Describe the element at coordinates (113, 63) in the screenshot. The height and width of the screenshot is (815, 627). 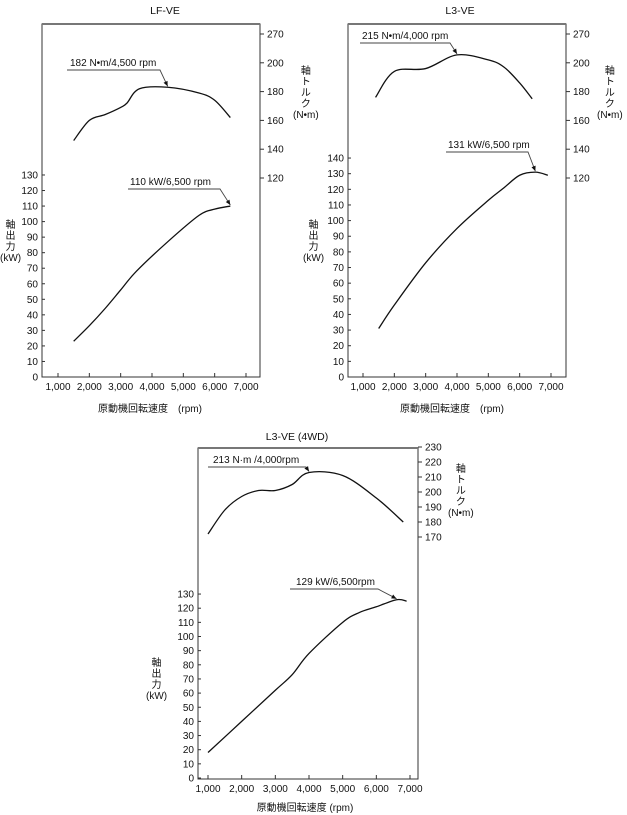
I see `annotation-label: 182 N•m/4,500 rpm` at that location.